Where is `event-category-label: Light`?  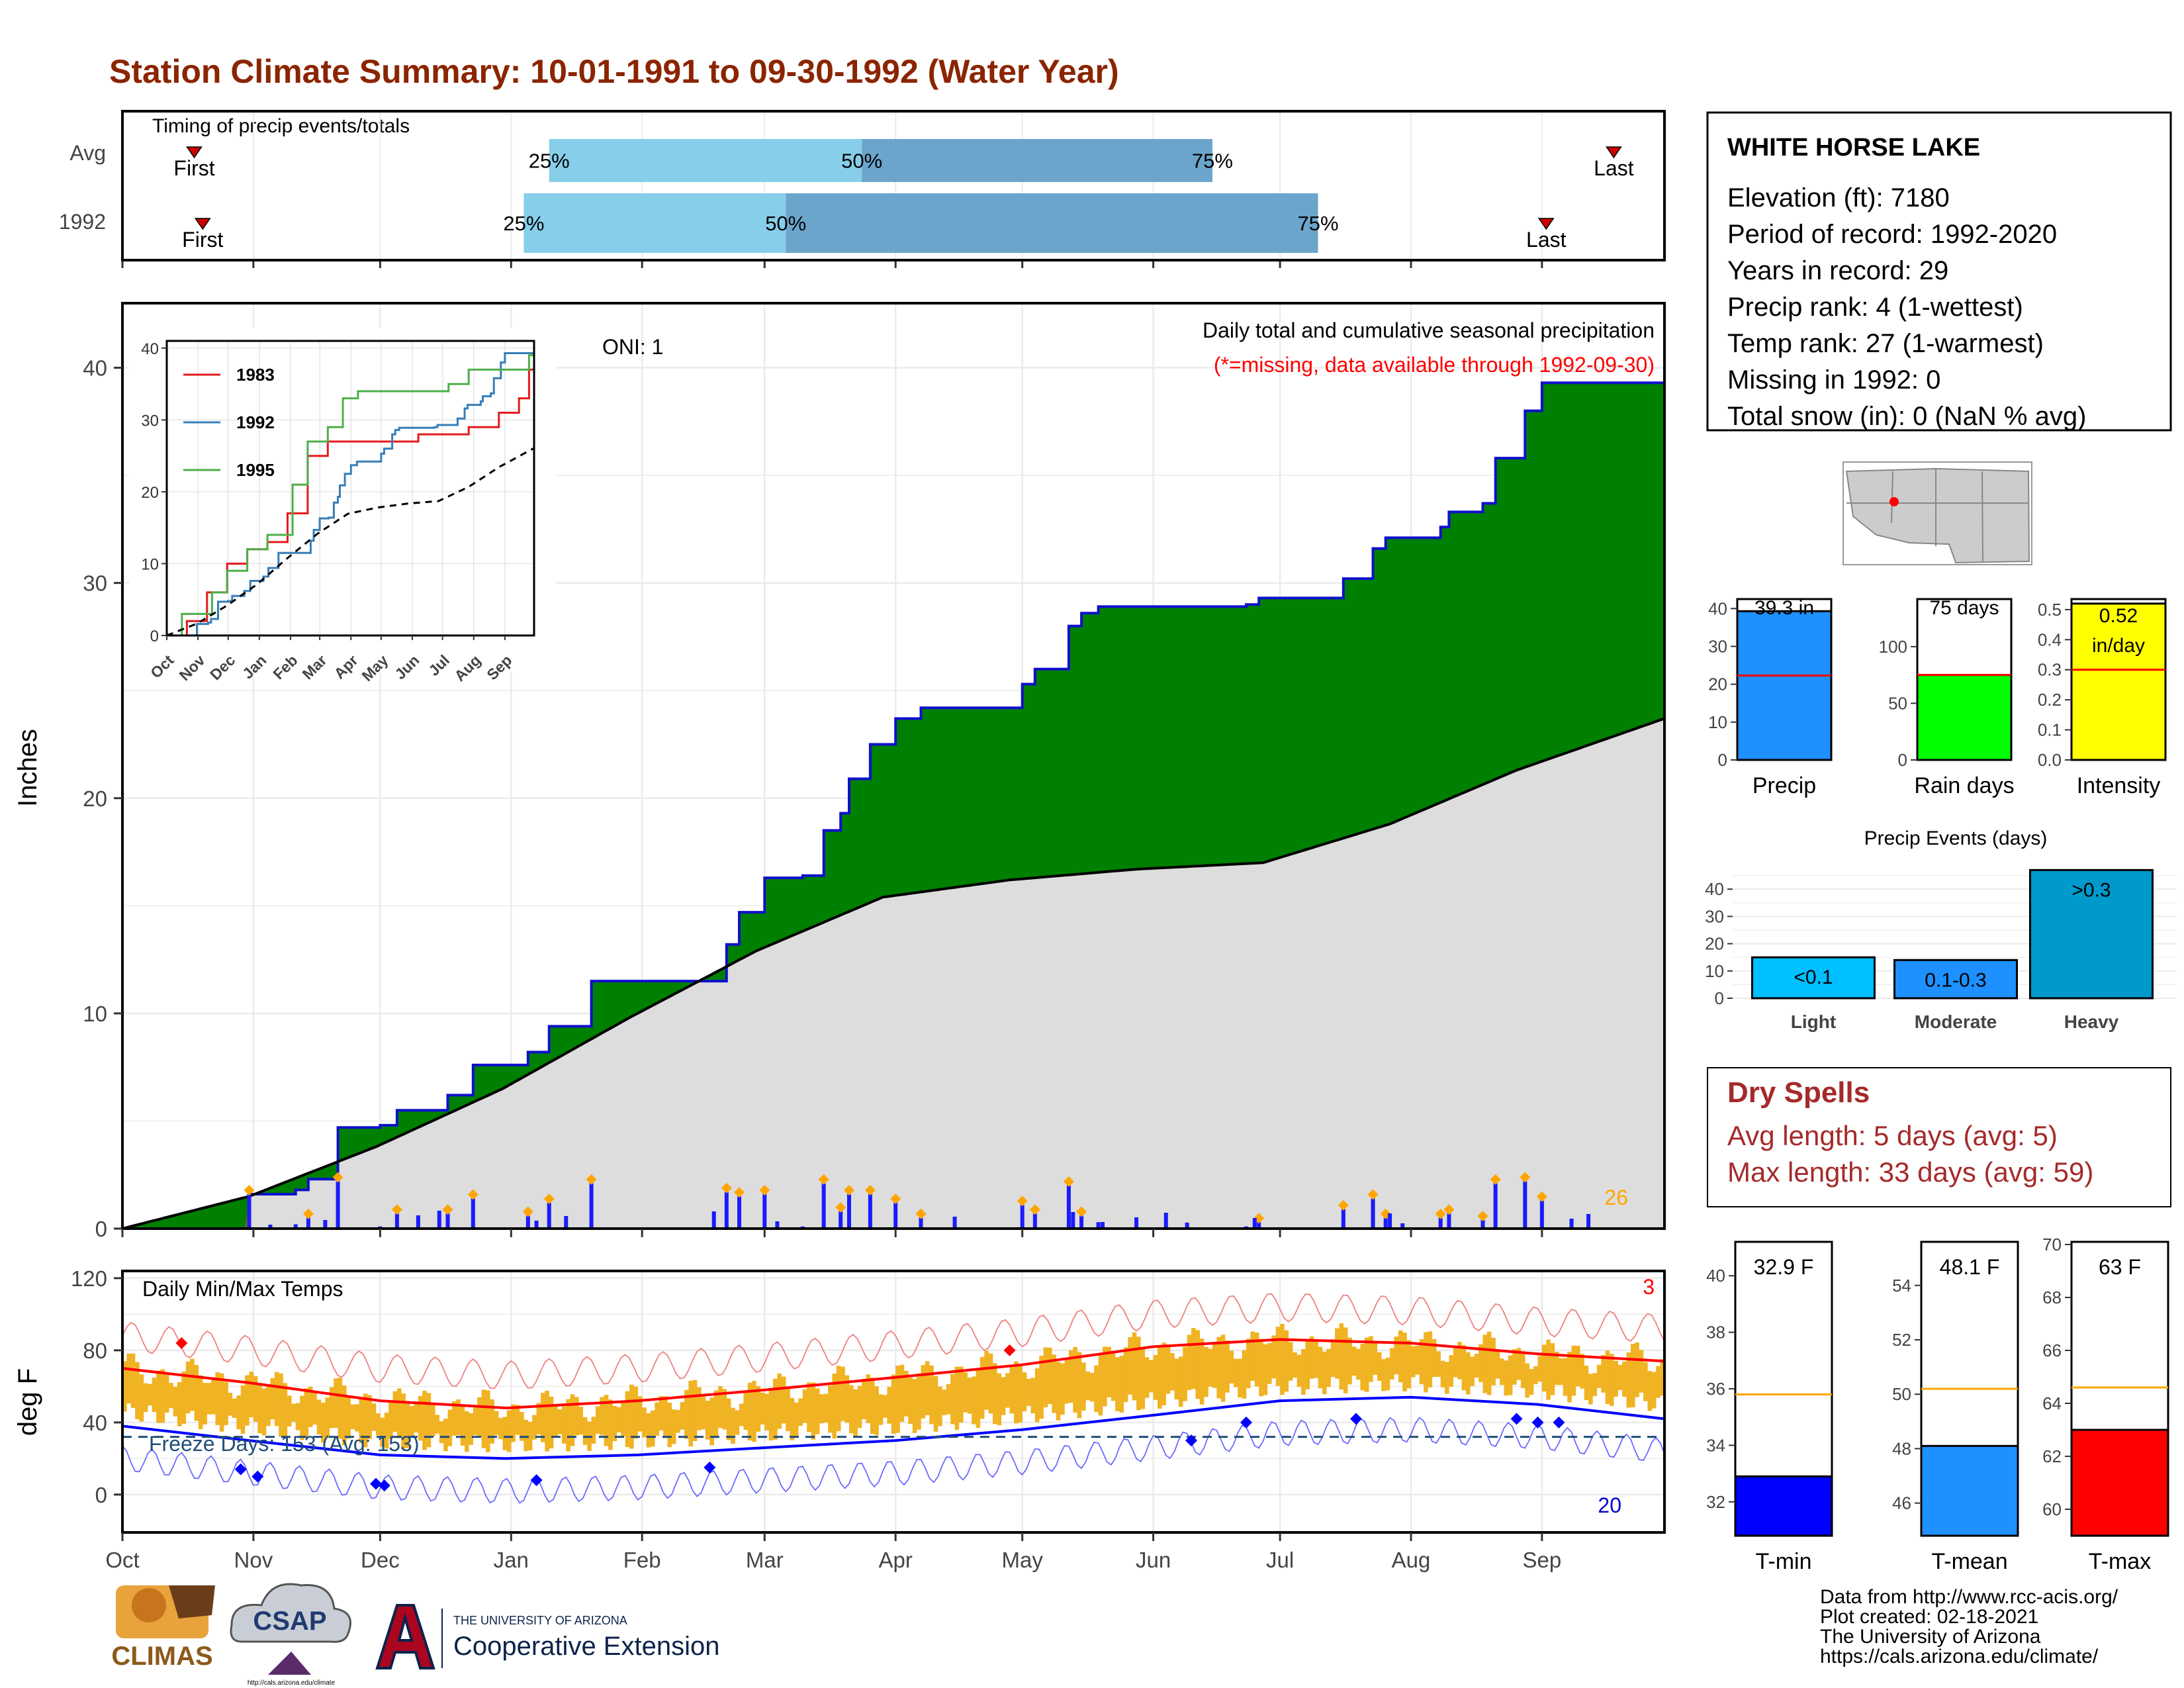 event-category-label: Light is located at coordinates (1814, 1021).